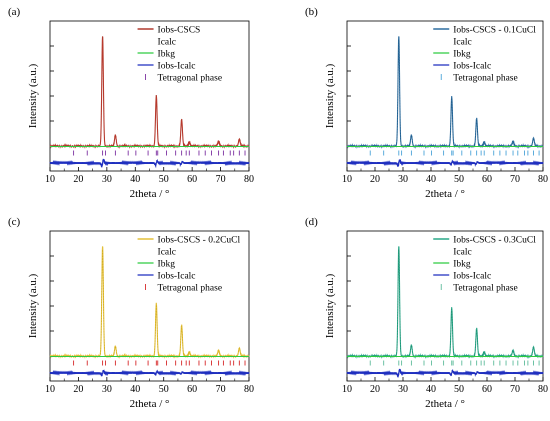  Describe the element at coordinates (311, 222) in the screenshot. I see `panel-label: (d)` at that location.